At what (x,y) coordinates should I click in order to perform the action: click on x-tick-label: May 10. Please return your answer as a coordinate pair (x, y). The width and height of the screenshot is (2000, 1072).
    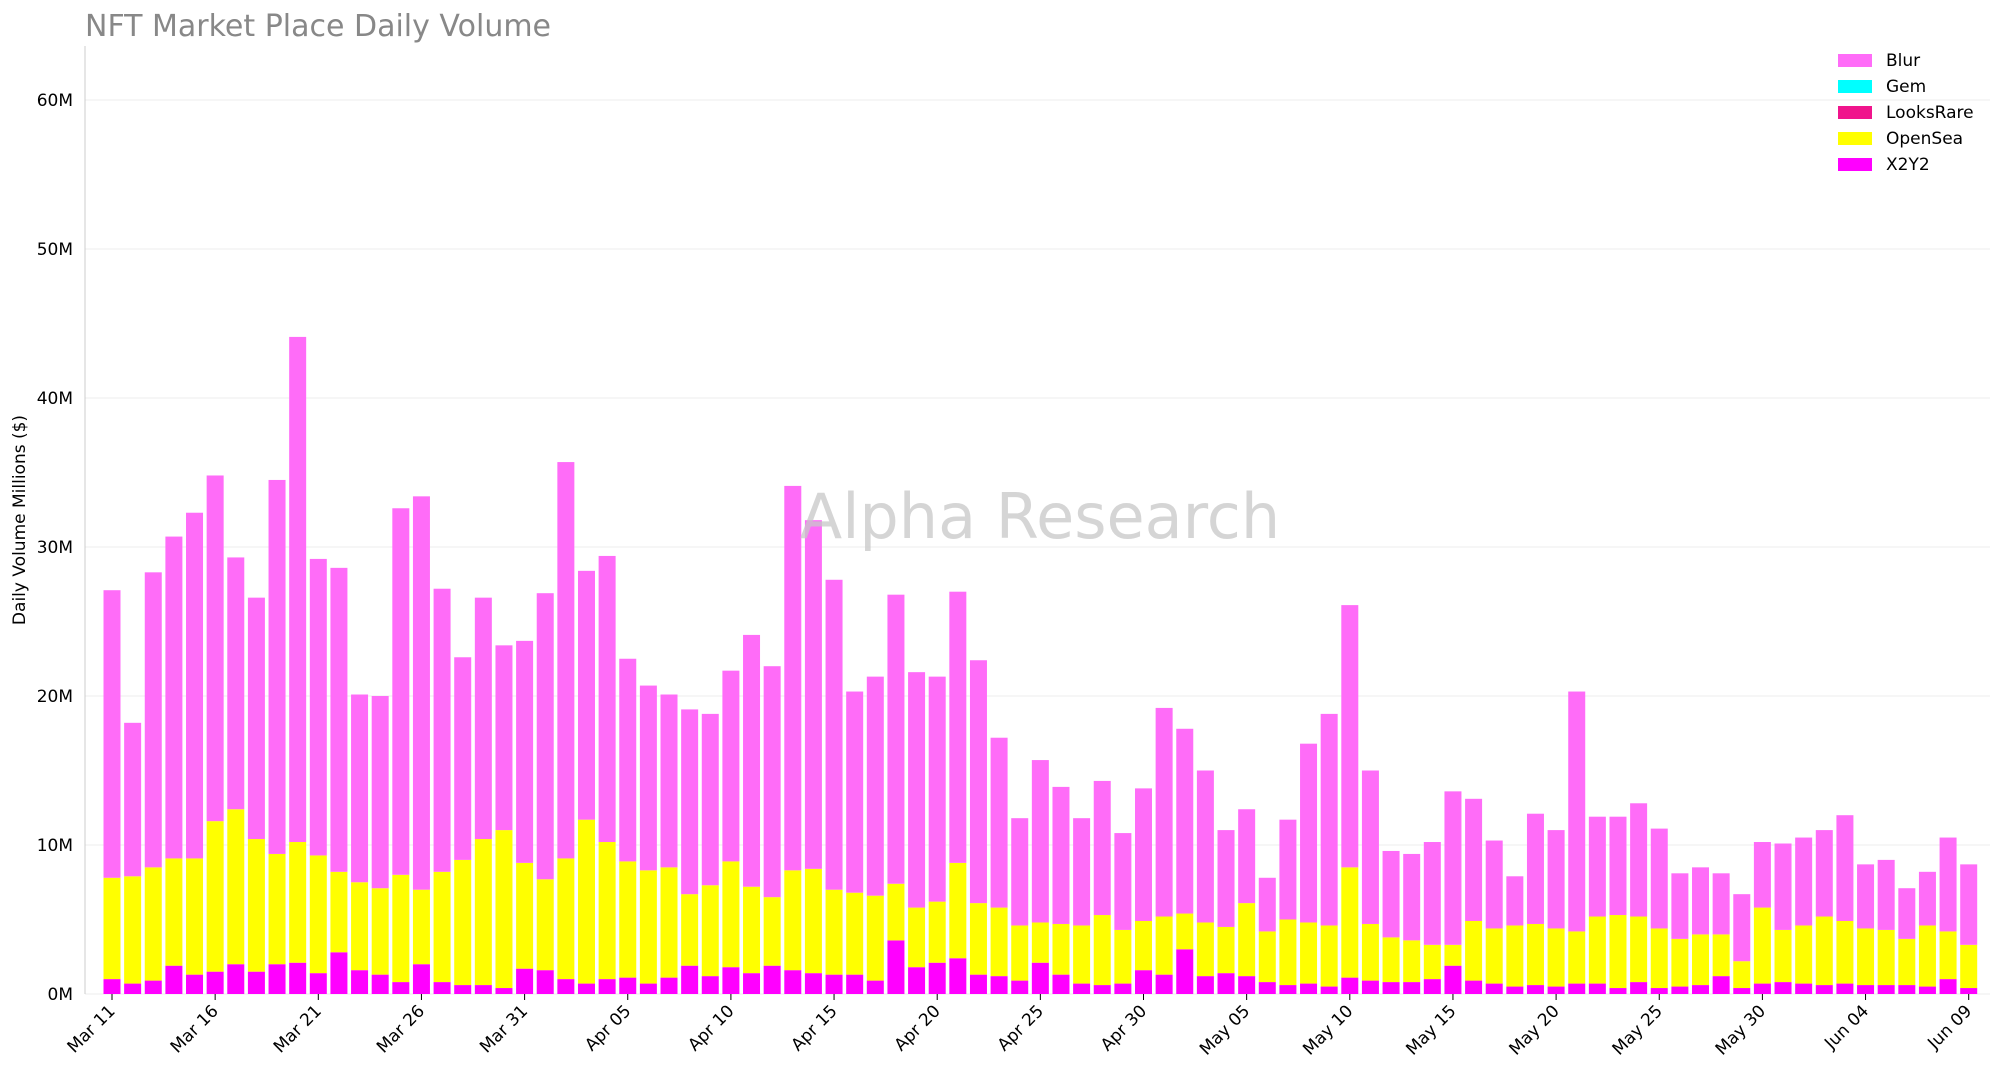
    Looking at the image, I should click on (1328, 1030).